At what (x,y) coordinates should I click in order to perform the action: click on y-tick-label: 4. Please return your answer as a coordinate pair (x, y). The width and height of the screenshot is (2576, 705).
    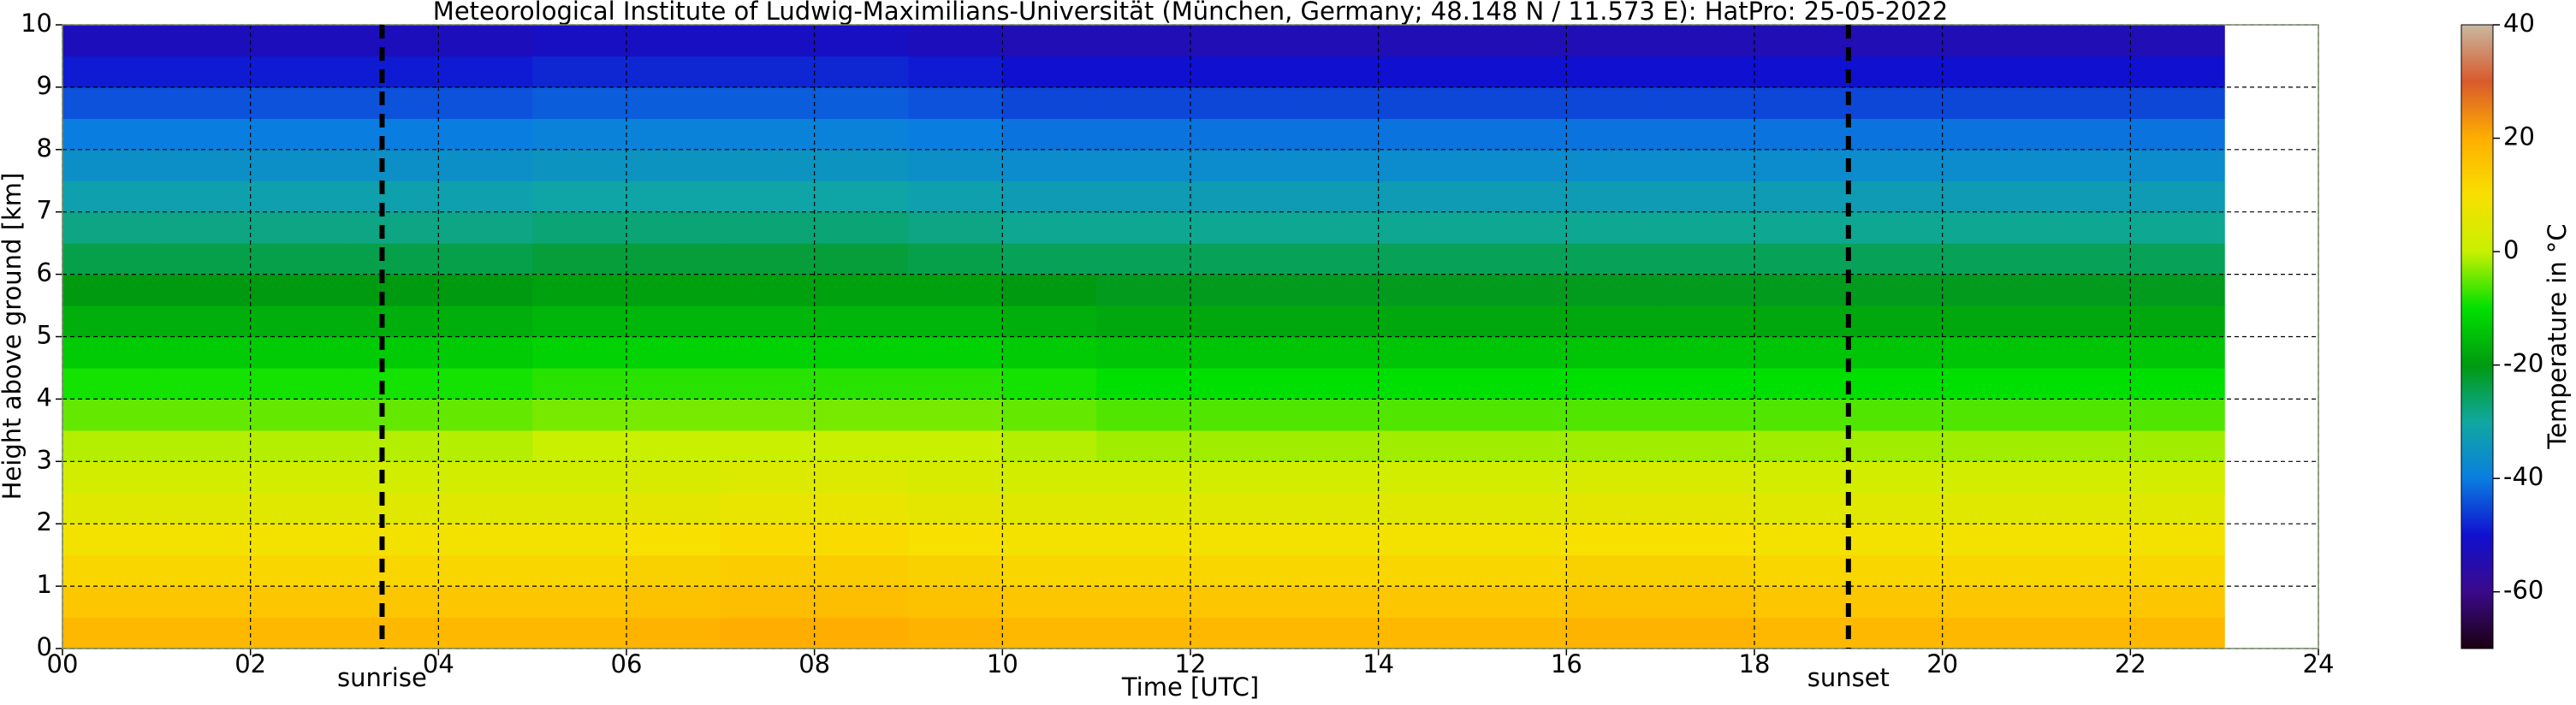
    Looking at the image, I should click on (44, 397).